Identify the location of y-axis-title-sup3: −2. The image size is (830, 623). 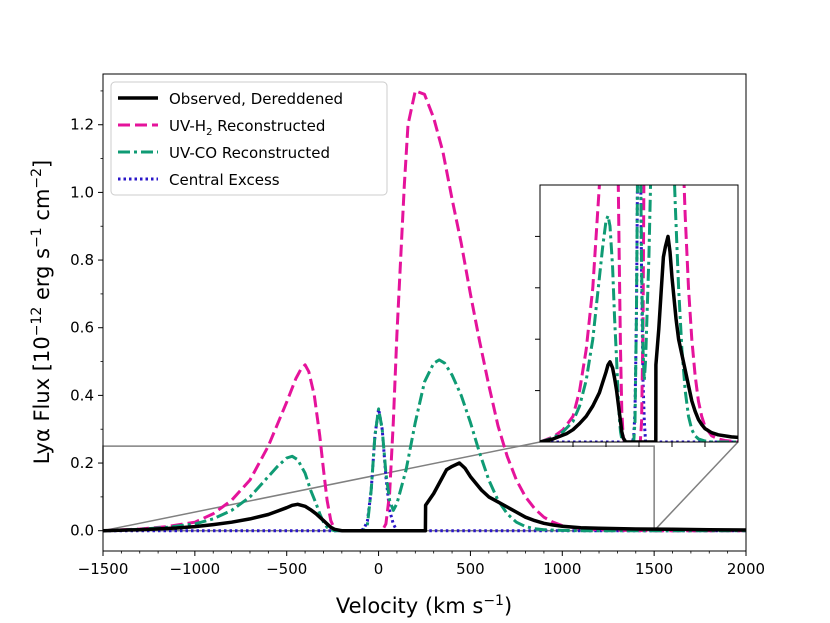
(37, 178).